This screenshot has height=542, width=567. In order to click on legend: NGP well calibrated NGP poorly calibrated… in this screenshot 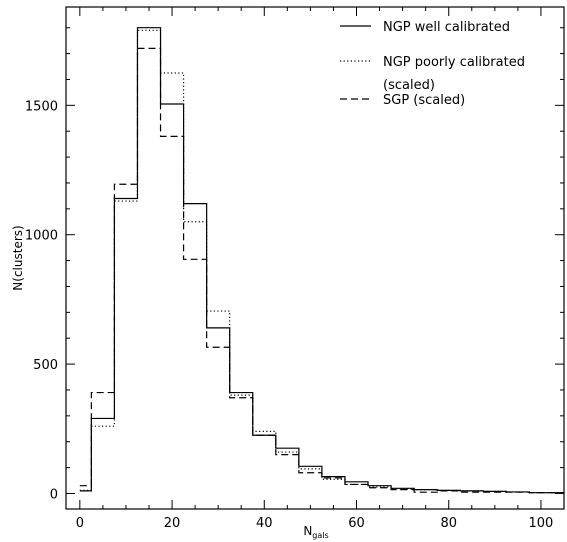, I will do `click(432, 64)`.